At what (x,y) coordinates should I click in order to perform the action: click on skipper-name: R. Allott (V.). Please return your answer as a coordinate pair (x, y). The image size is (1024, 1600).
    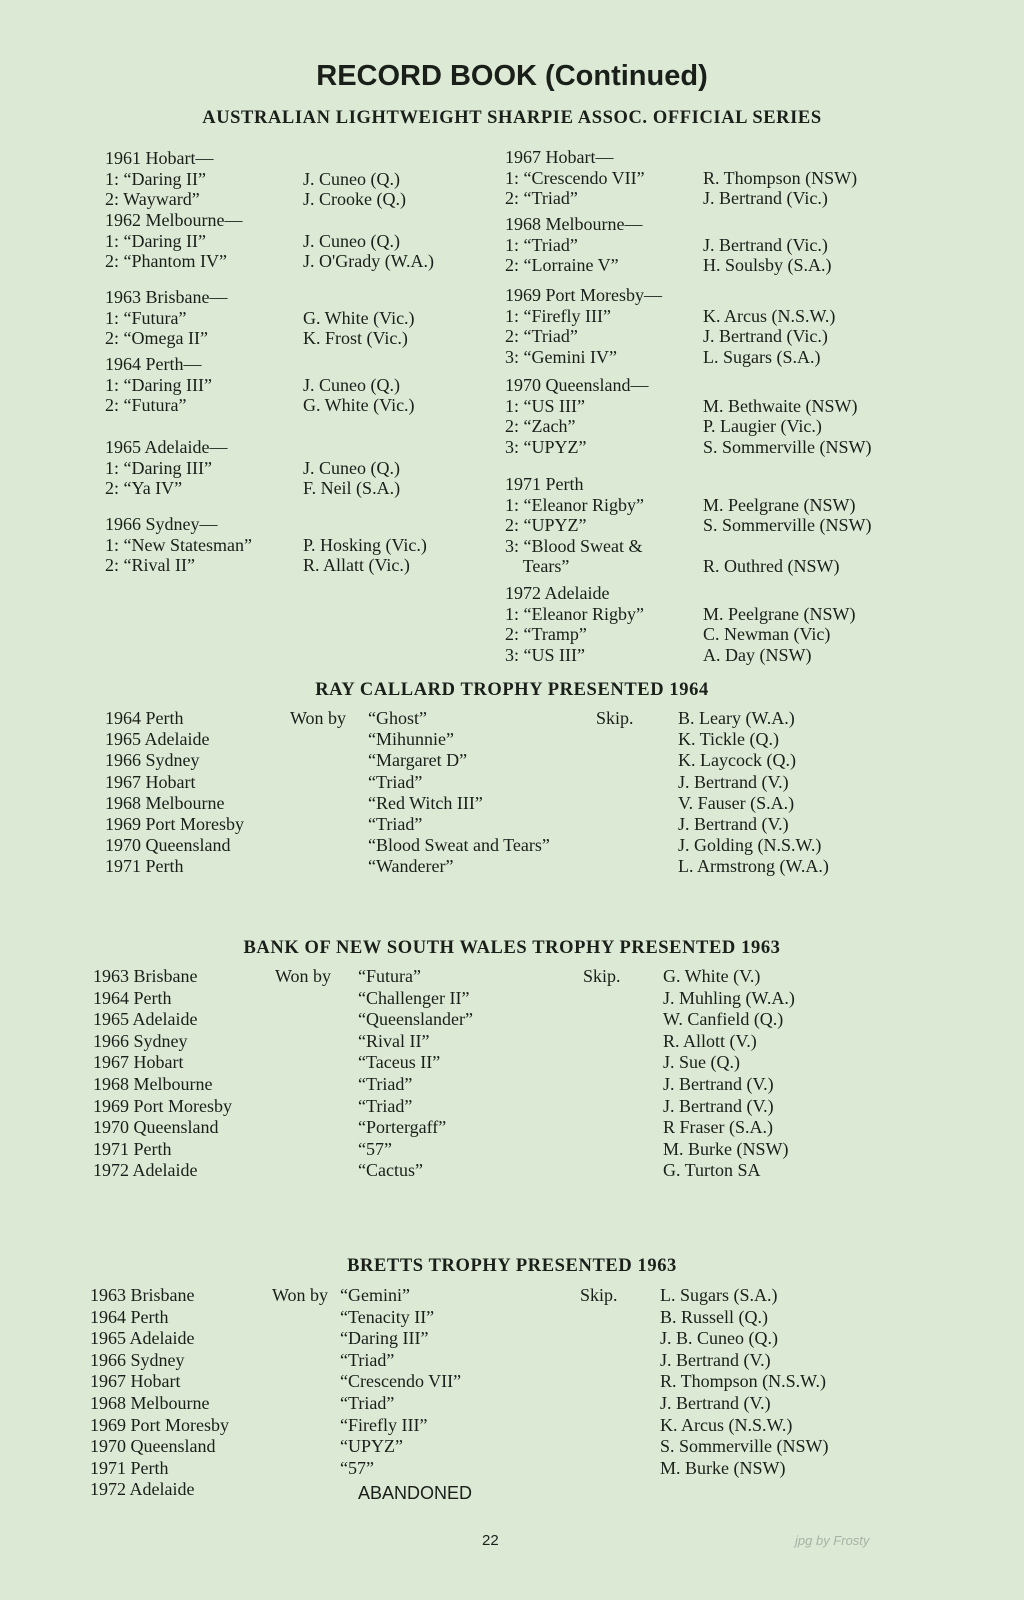
    Looking at the image, I should click on (710, 1040).